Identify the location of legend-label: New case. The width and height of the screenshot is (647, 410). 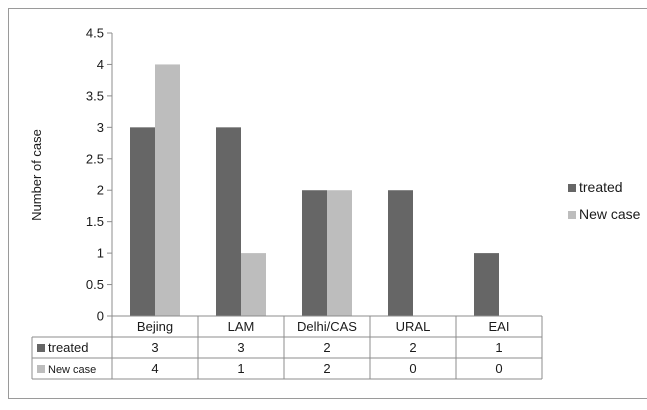
(610, 214).